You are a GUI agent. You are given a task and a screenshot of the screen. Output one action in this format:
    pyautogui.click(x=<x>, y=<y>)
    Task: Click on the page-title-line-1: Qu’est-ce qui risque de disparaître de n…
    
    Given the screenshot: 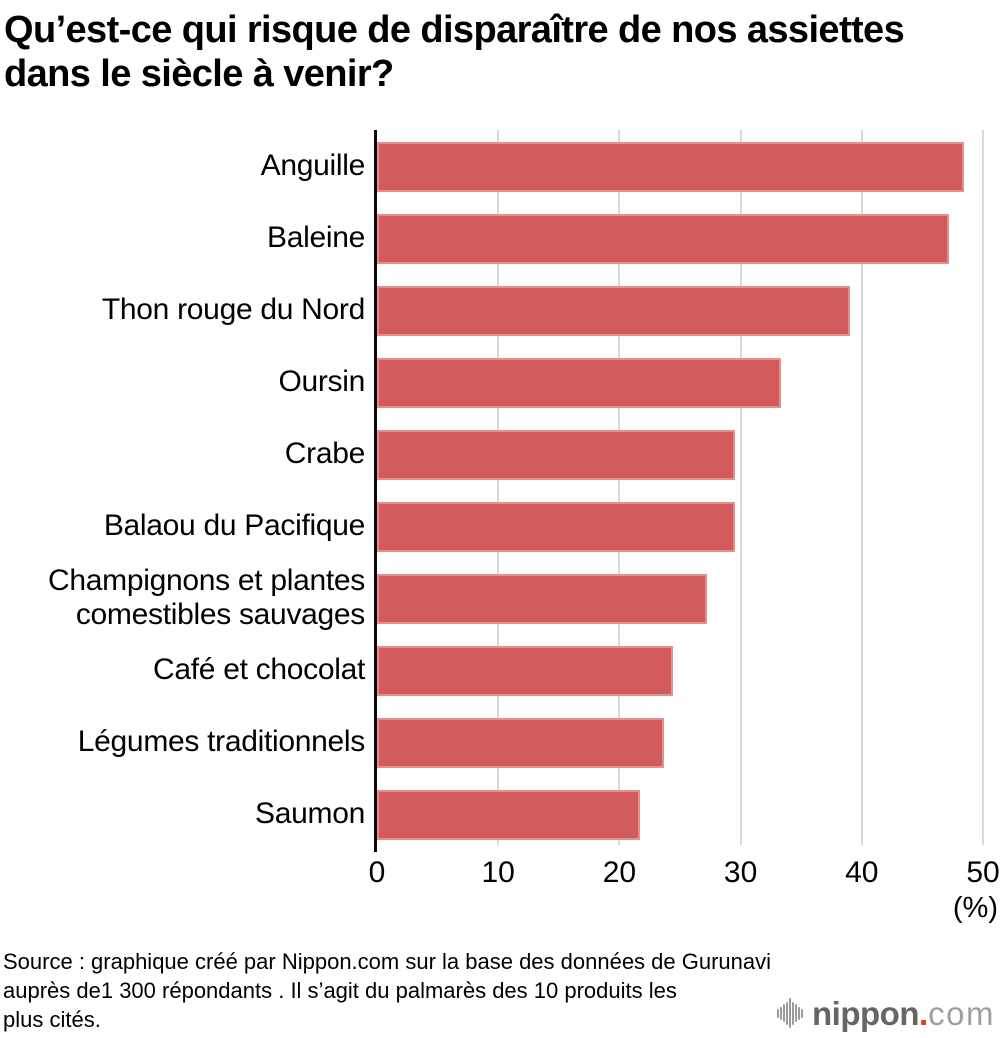 What is the action you would take?
    pyautogui.click(x=454, y=30)
    